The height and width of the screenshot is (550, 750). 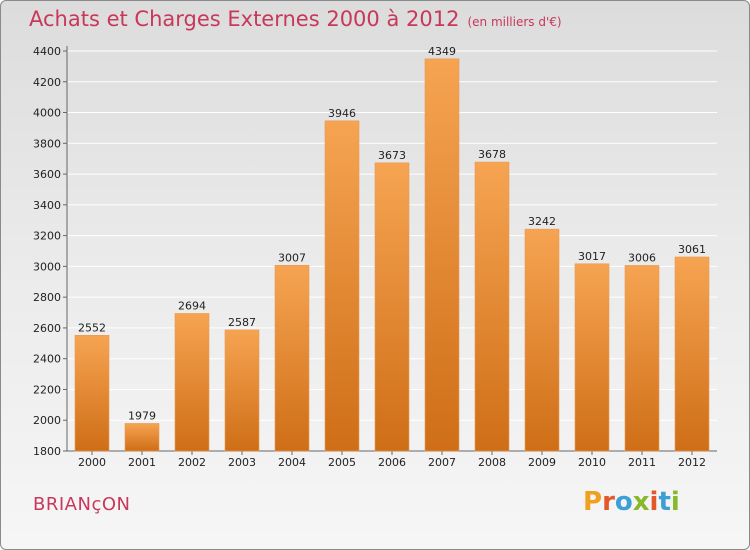 I want to click on bar-2006, so click(x=392, y=307).